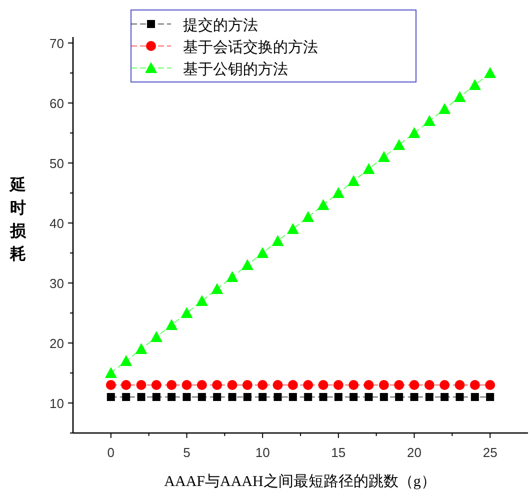 Image resolution: width=530 pixels, height=496 pixels. I want to click on legend-label: 提交的方法, so click(220, 25).